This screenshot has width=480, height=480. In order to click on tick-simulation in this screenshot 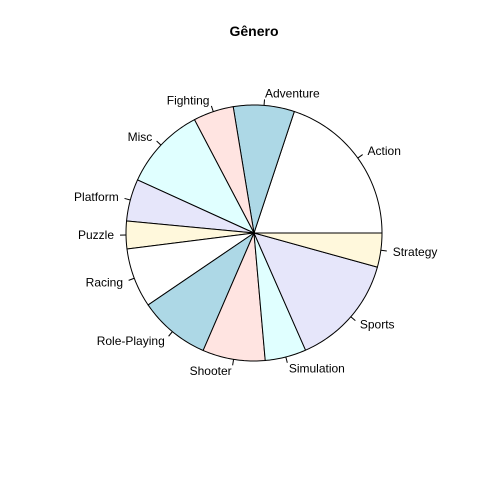, I will do `click(286, 359)`.